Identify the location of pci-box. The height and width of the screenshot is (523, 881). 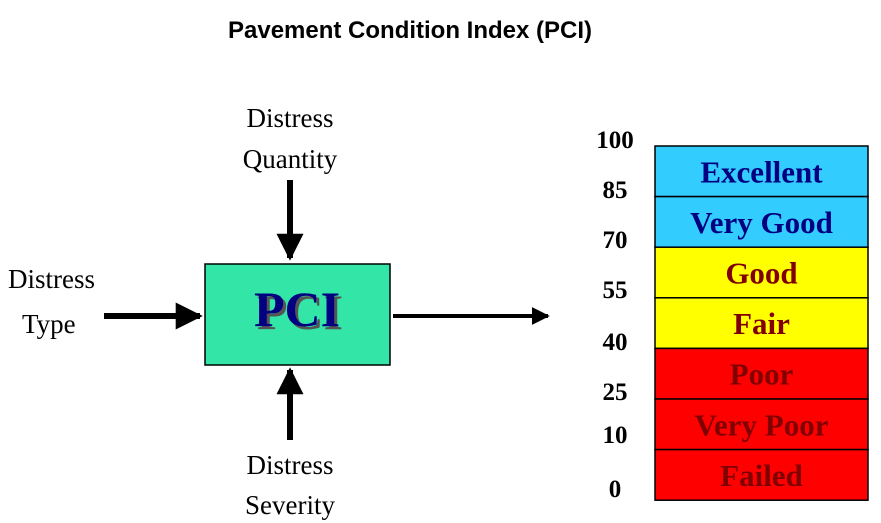
(297, 314).